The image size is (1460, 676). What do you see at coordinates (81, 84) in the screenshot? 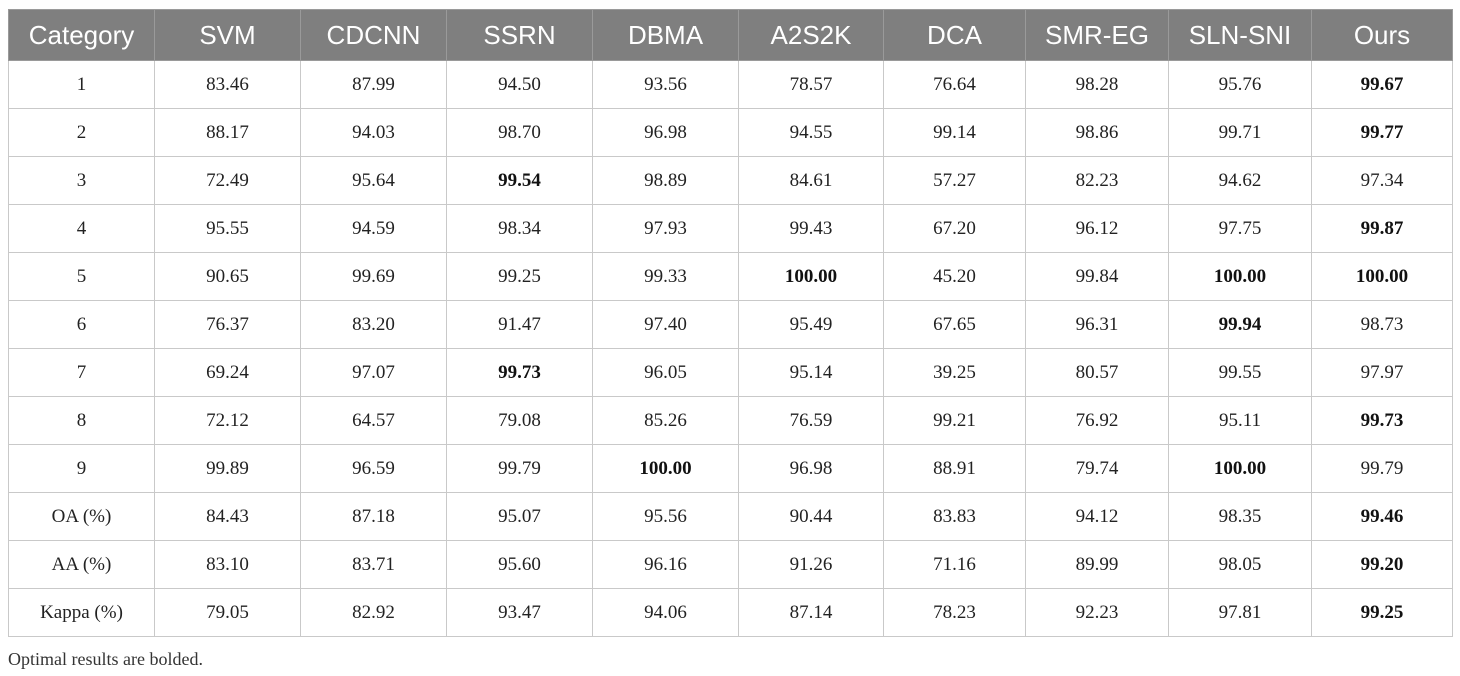
I see `row-label-cell: 1` at bounding box center [81, 84].